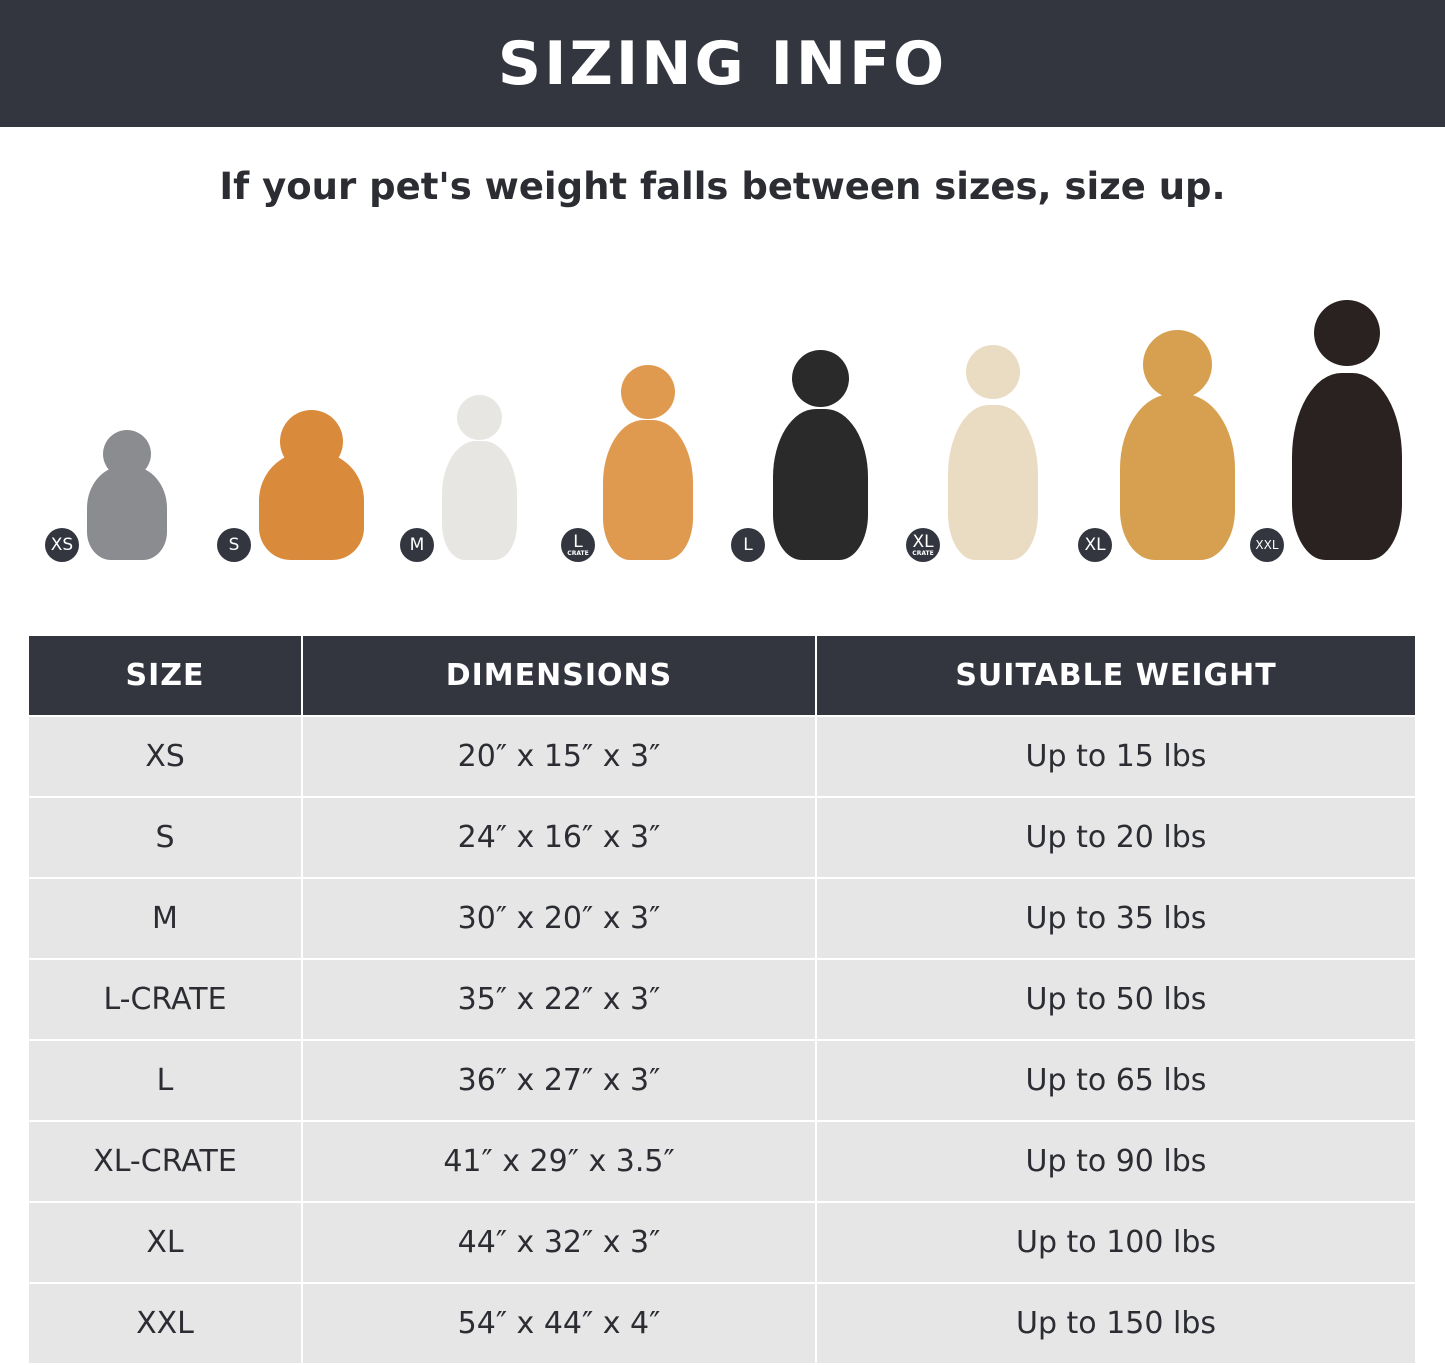  I want to click on weight-cell: Up to 90 lbs, so click(1116, 1161).